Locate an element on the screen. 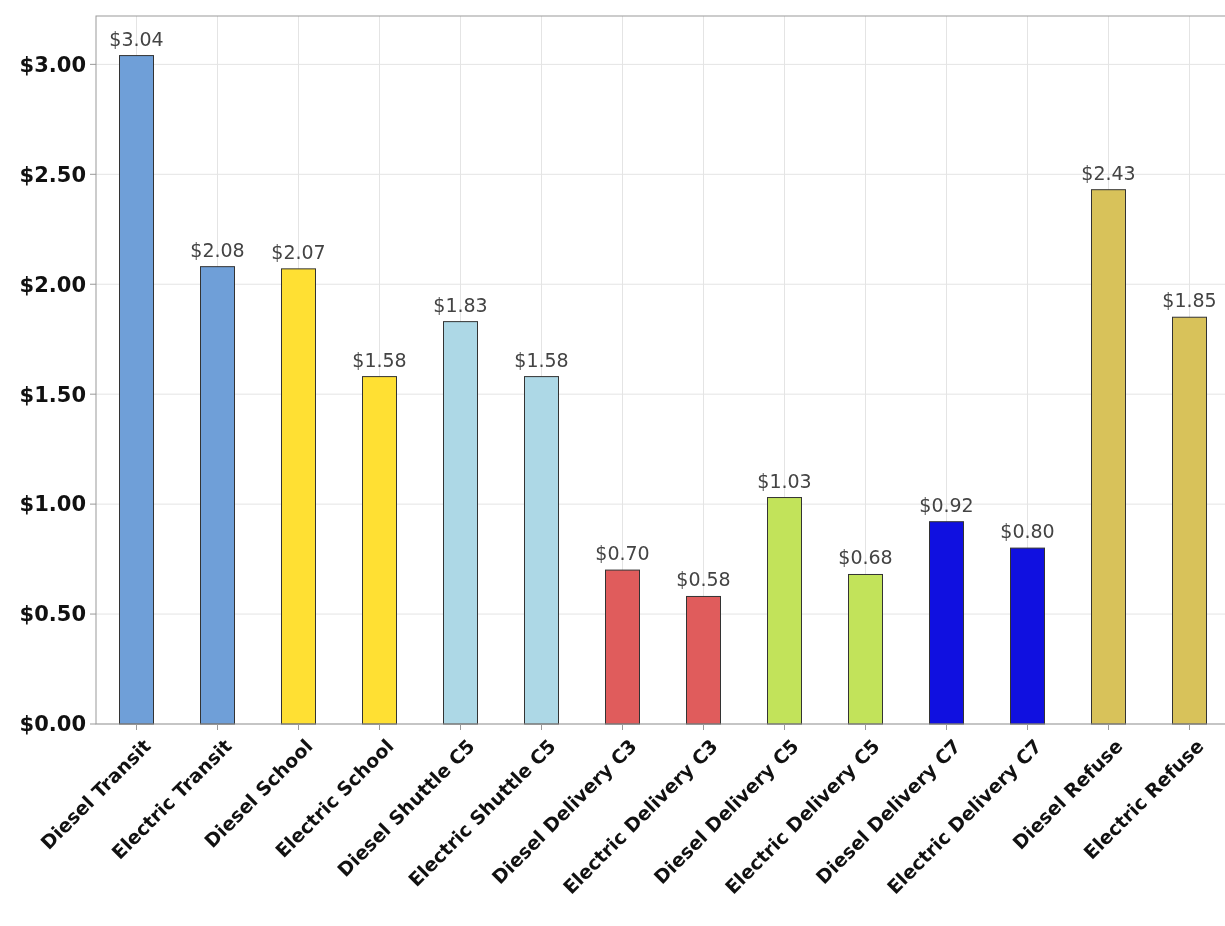 This screenshot has width=1225, height=926. data-label: $2.08 is located at coordinates (217, 249).